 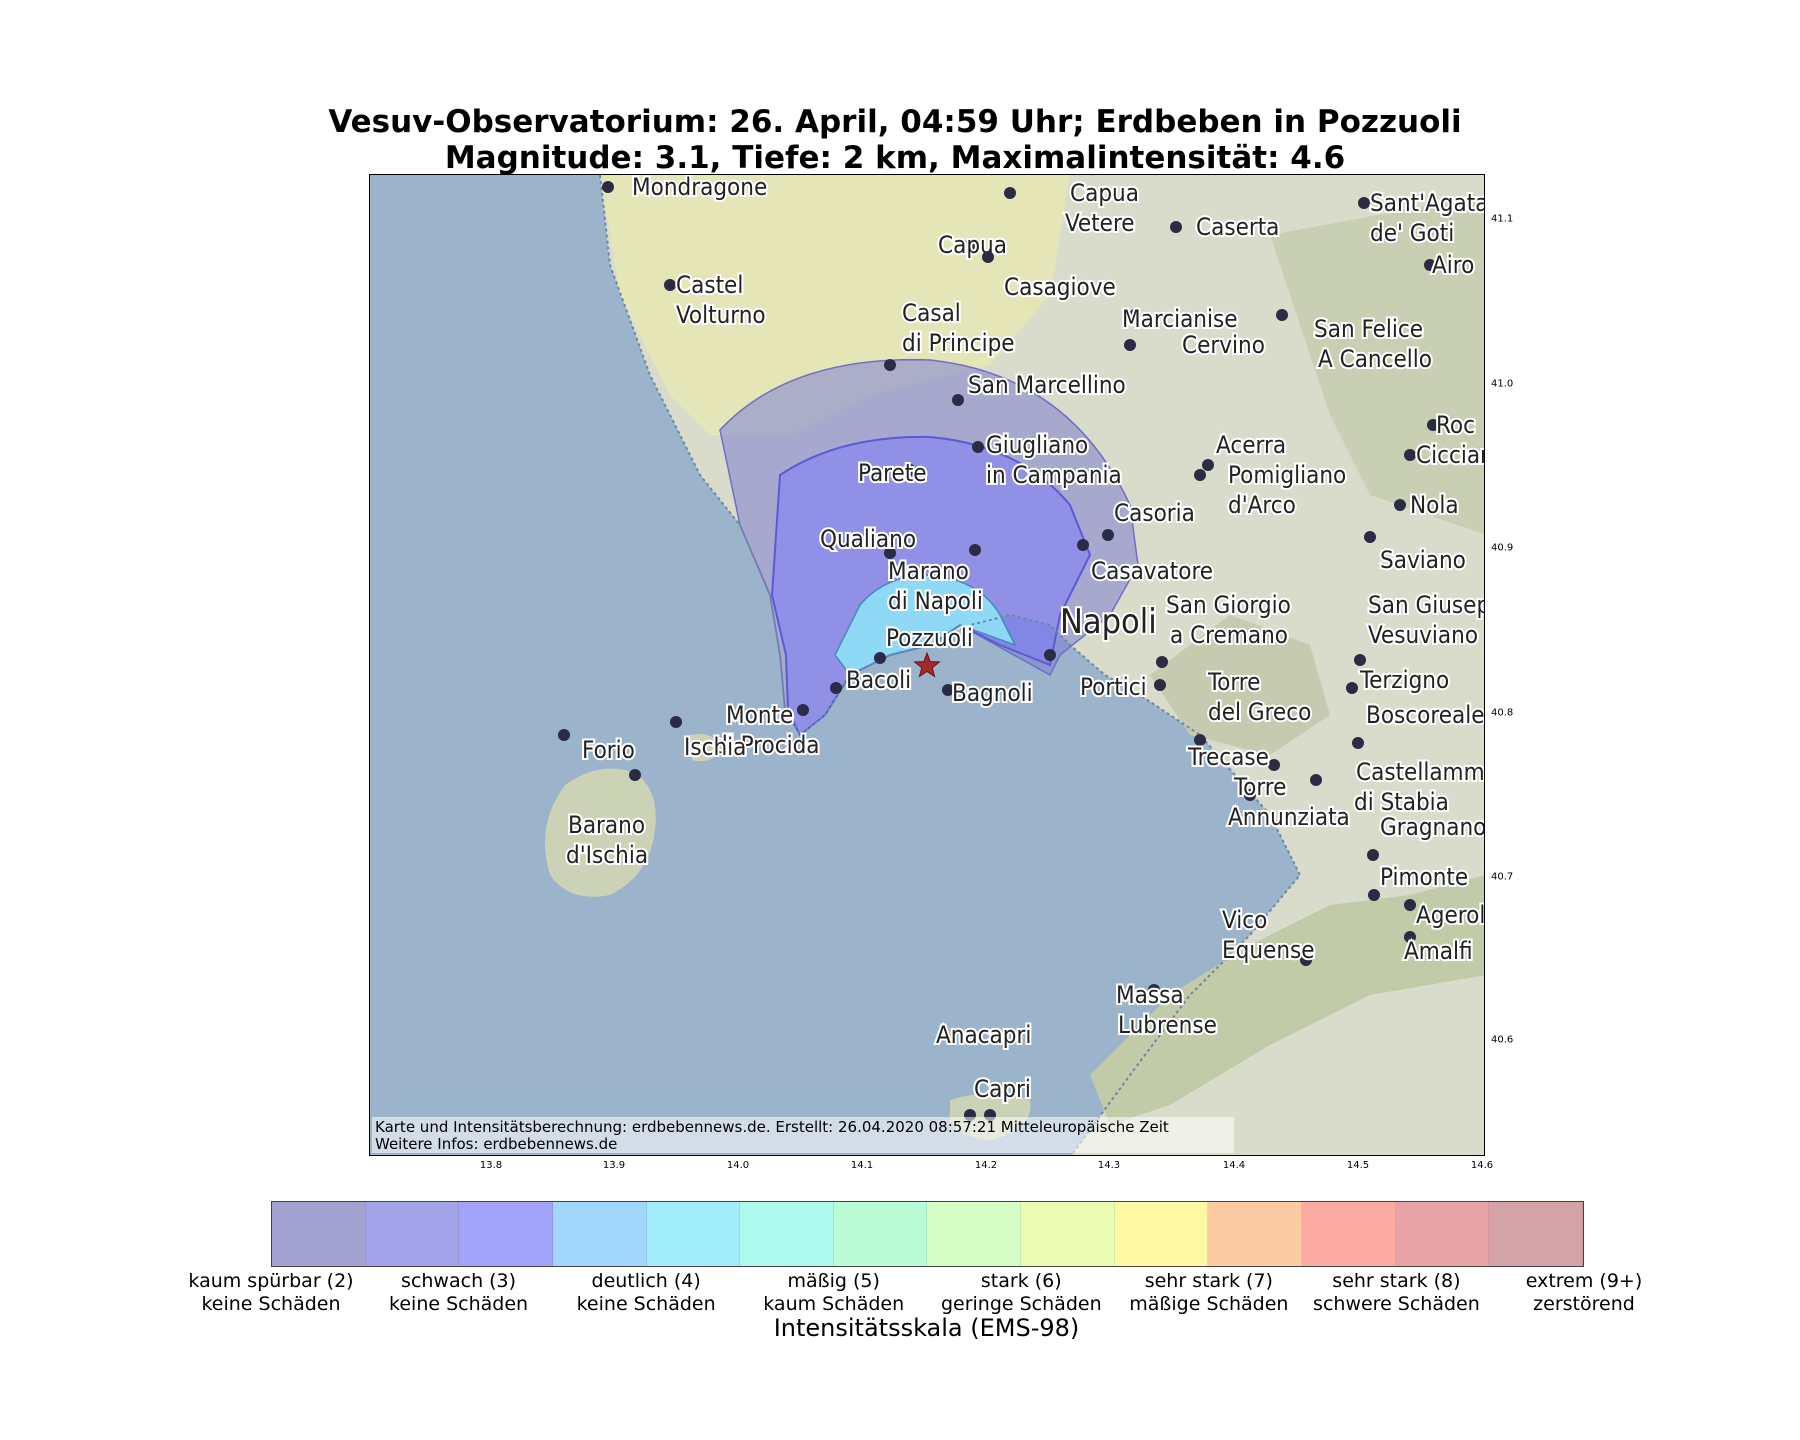 What do you see at coordinates (1152, 571) in the screenshot?
I see `place-label: Casavatore` at bounding box center [1152, 571].